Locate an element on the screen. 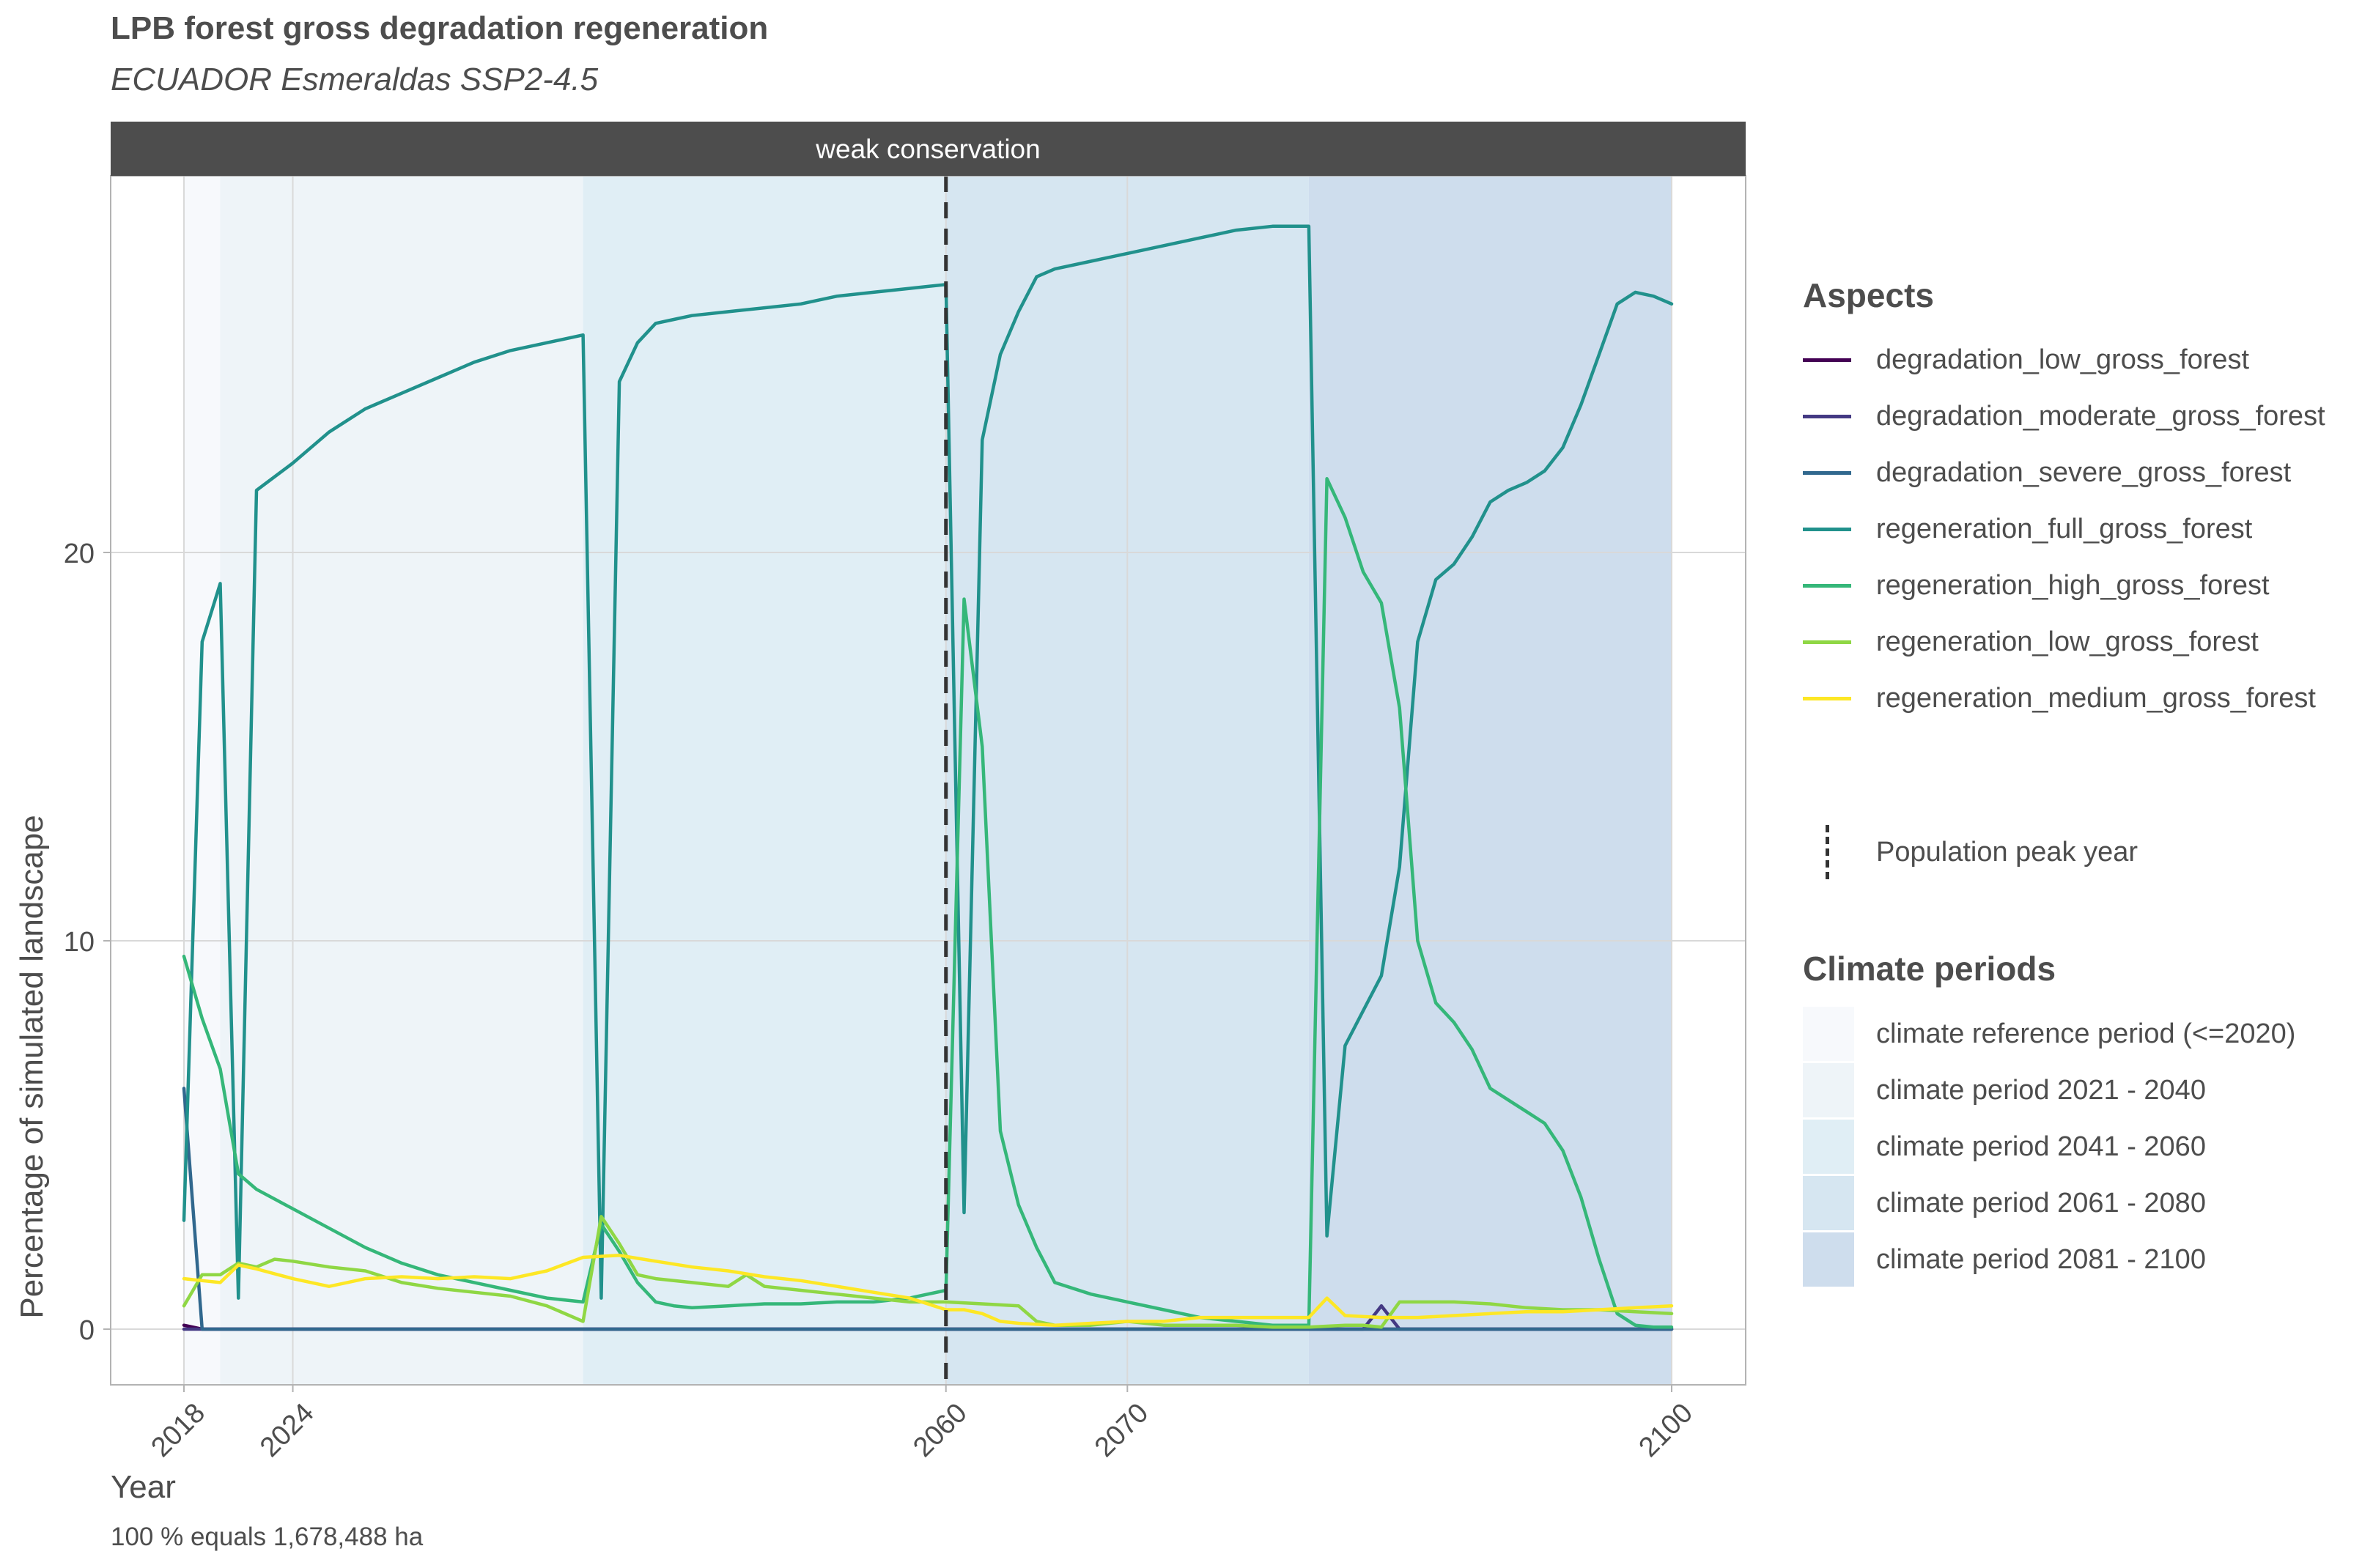 The height and width of the screenshot is (1568, 2373). legend-climate-title: Climate periods is located at coordinates (1929, 969).